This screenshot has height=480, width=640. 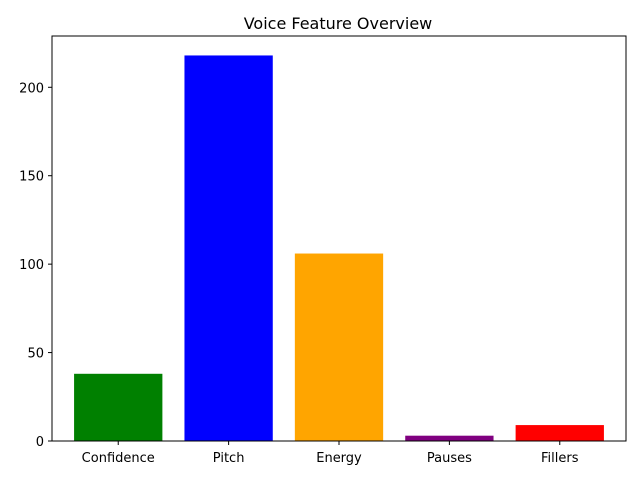 I want to click on bar-fillers, so click(x=559, y=433).